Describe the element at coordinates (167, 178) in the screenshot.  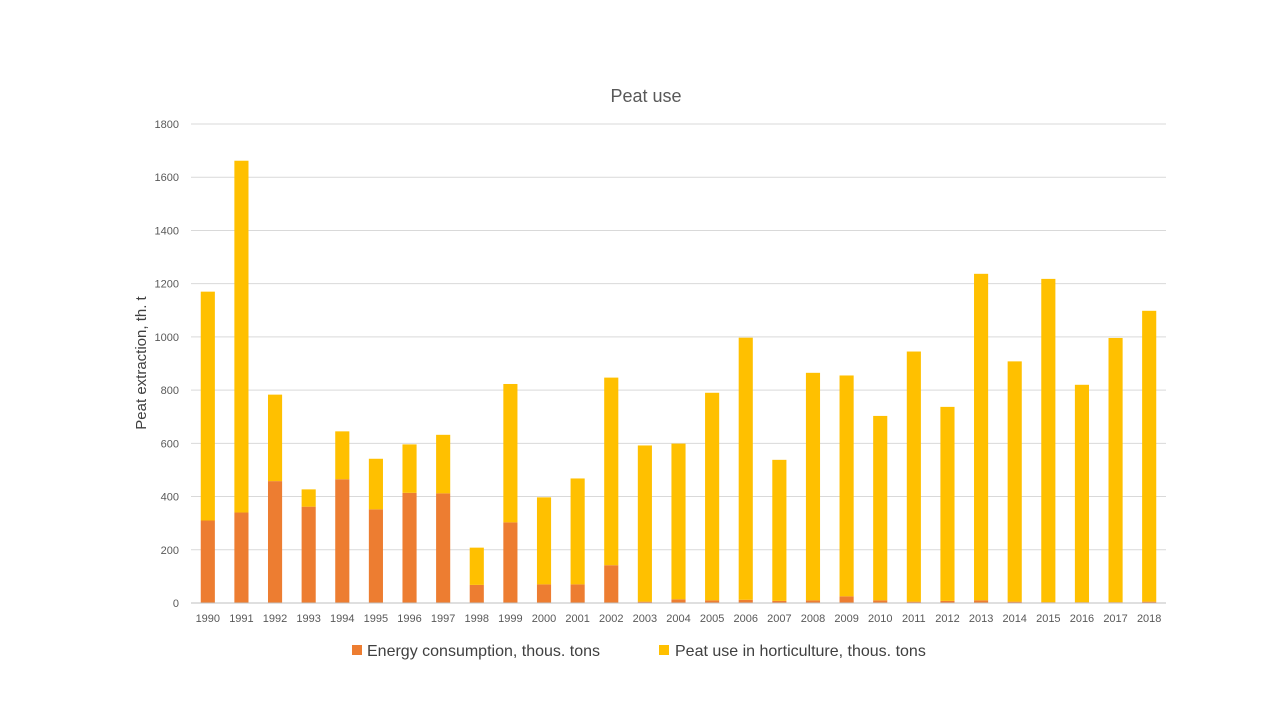
I see `y-tick-label: 1600` at that location.